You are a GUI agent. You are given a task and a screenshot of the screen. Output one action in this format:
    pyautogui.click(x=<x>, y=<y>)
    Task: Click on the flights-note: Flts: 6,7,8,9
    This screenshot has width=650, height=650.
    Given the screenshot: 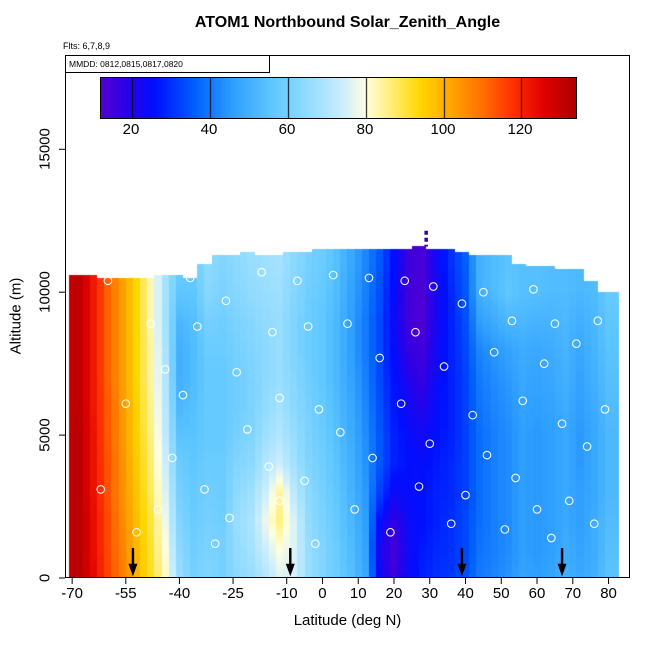 What is the action you would take?
    pyautogui.click(x=87, y=46)
    